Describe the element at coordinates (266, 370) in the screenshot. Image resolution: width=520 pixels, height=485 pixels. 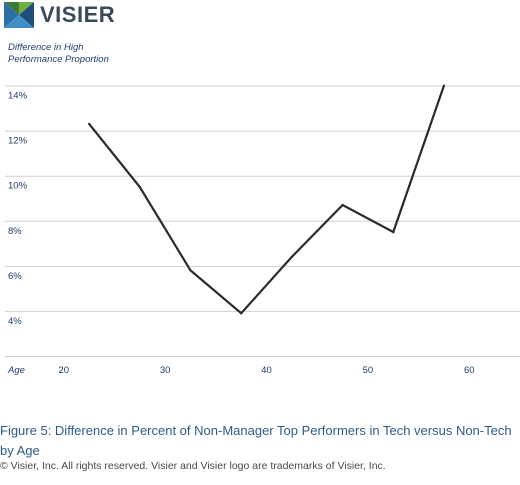
I see `x-tick-label: 40` at that location.